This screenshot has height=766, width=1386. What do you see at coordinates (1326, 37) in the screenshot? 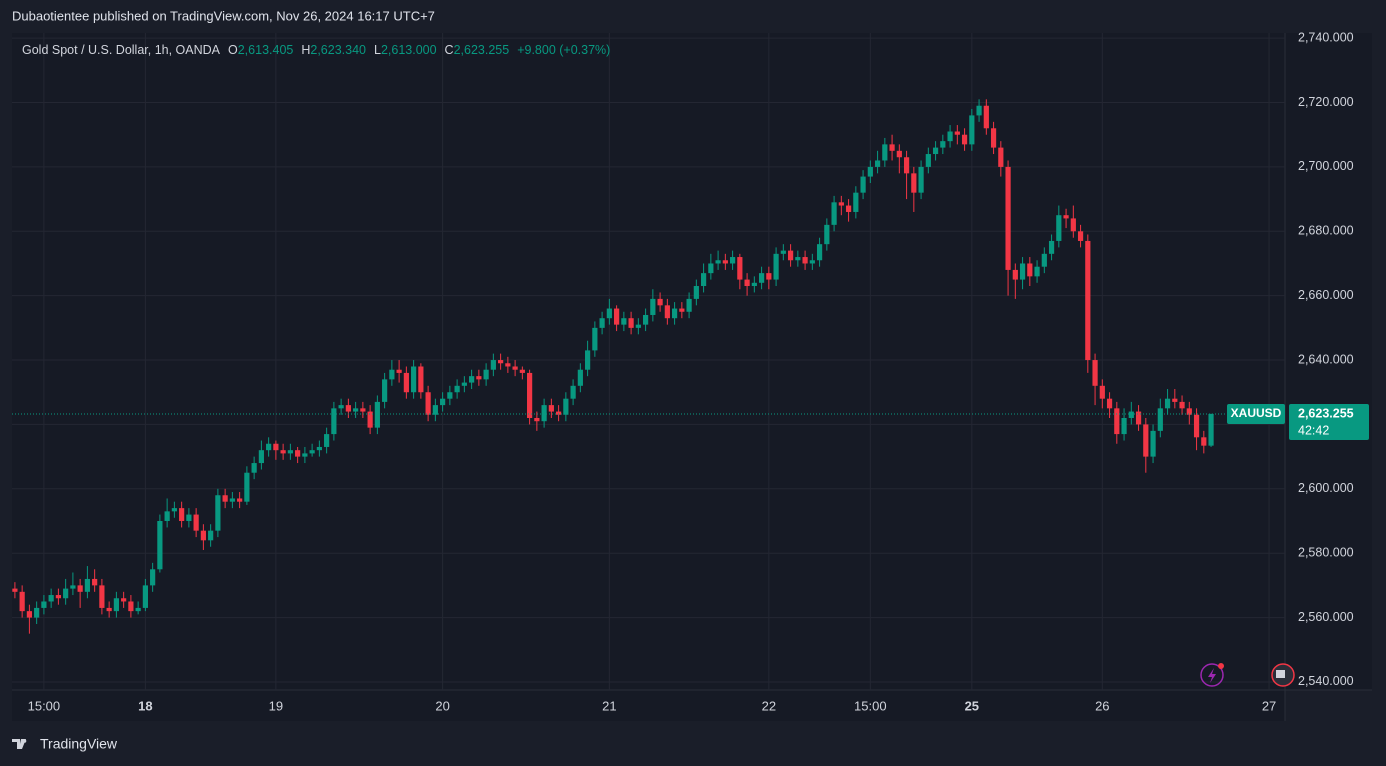
I see `y-tick-label: 2,740.000` at bounding box center [1326, 37].